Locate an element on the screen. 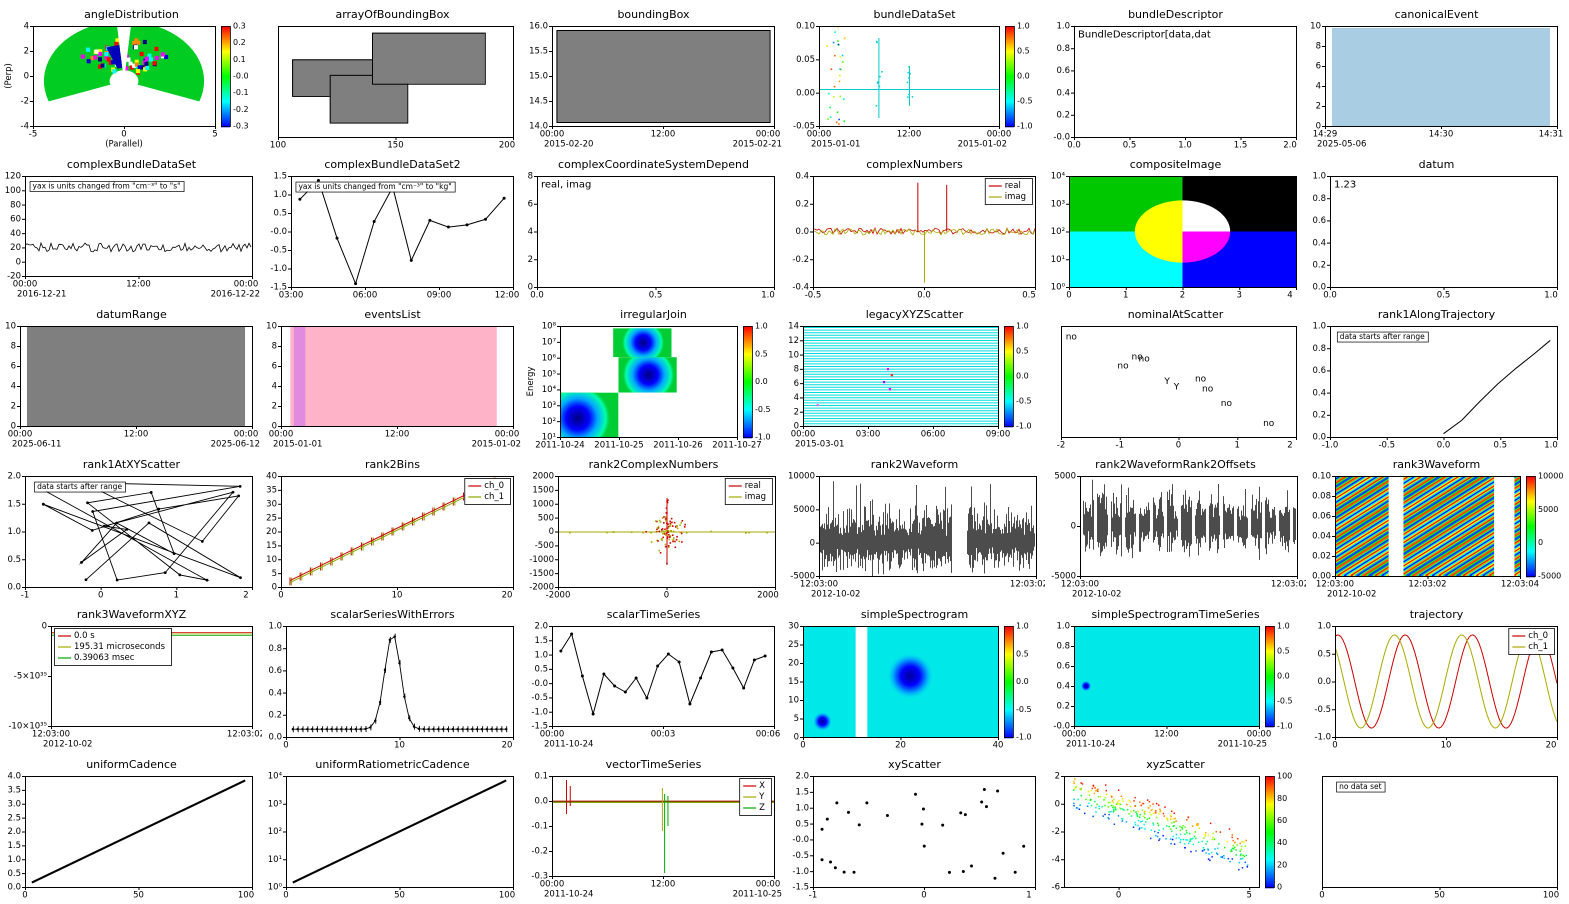 The height and width of the screenshot is (904, 1569). chart-cell-arrayOfBoundingBox: arrayOfBoundingBox is located at coordinates (392, 76).